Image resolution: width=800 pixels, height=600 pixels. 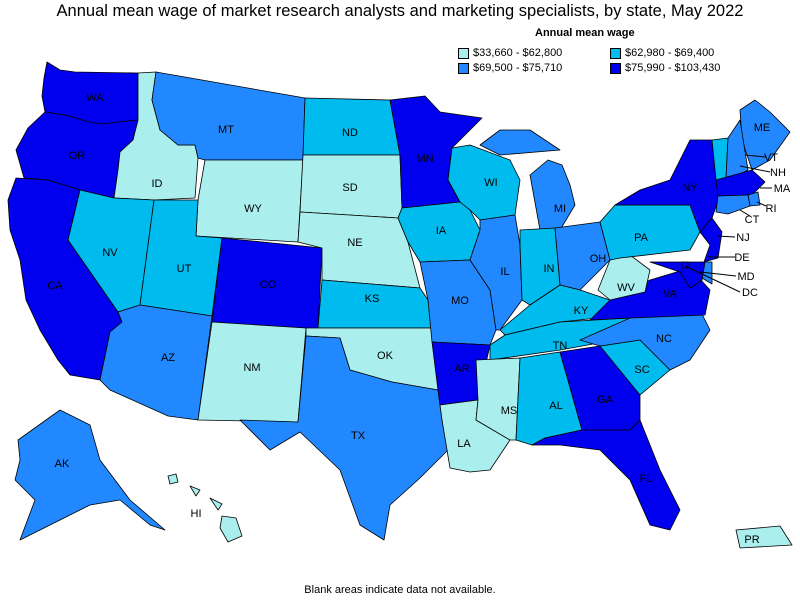 What do you see at coordinates (764, 537) in the screenshot?
I see `state-pr` at bounding box center [764, 537].